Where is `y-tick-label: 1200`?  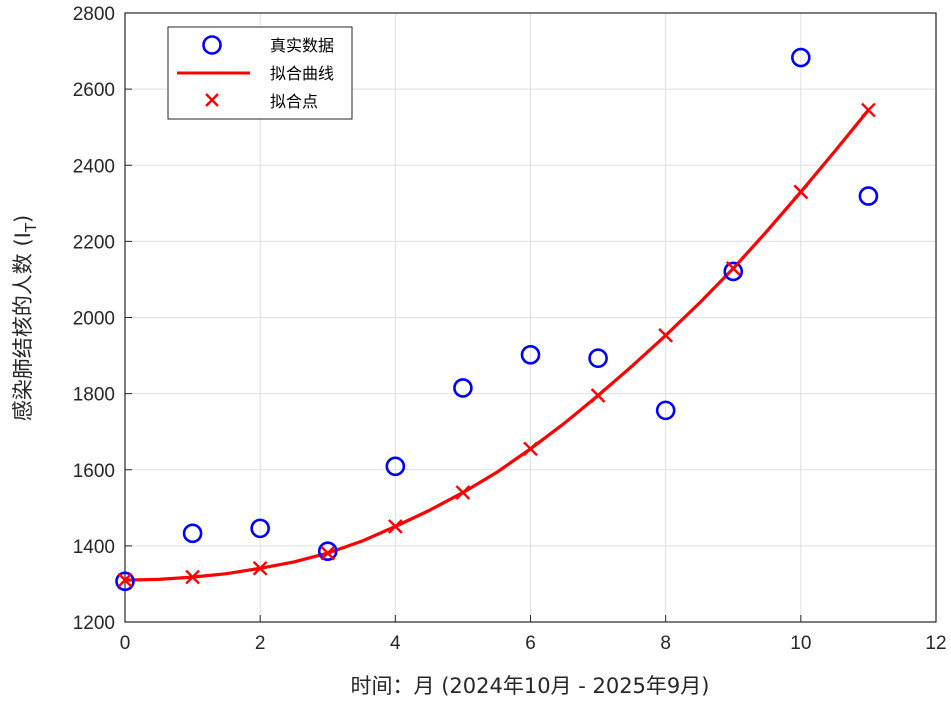 y-tick-label: 1200 is located at coordinates (94, 623).